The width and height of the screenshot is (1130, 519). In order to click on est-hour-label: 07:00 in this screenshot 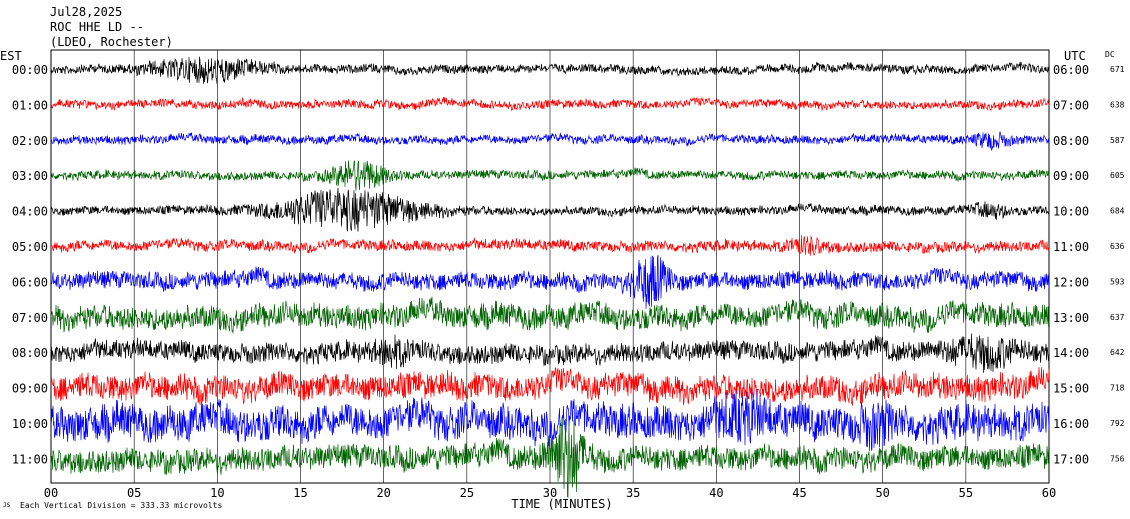, I will do `click(30, 318)`.